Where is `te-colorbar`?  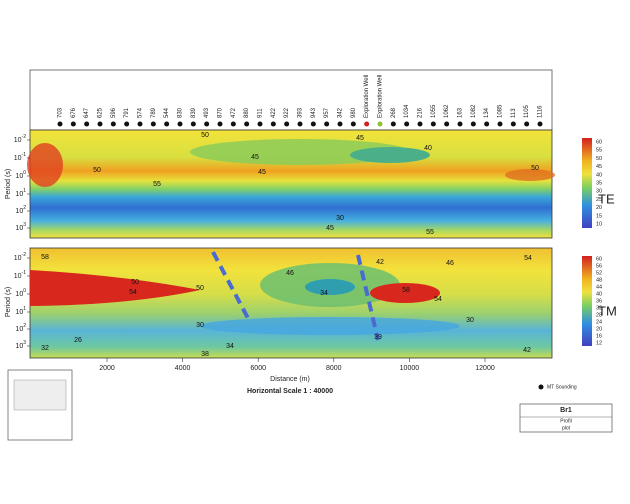 te-colorbar is located at coordinates (587, 183).